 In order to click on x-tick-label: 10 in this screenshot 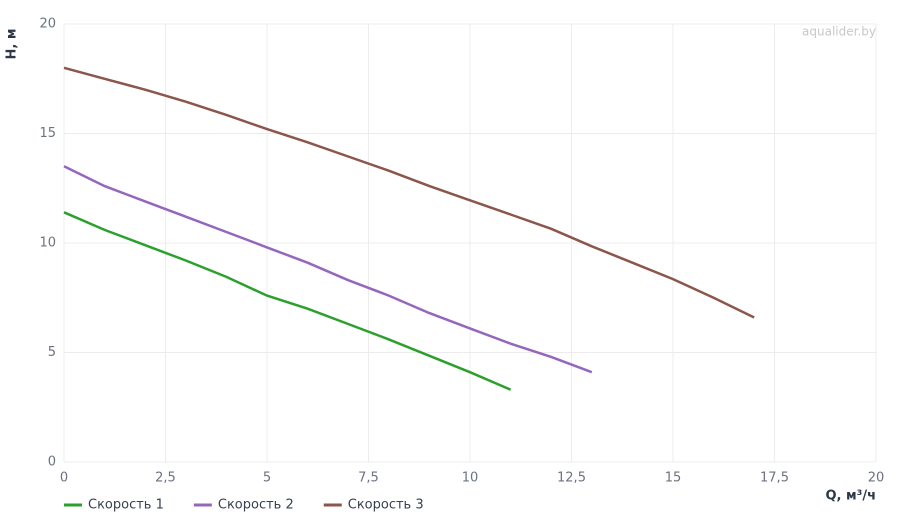, I will do `click(470, 478)`.